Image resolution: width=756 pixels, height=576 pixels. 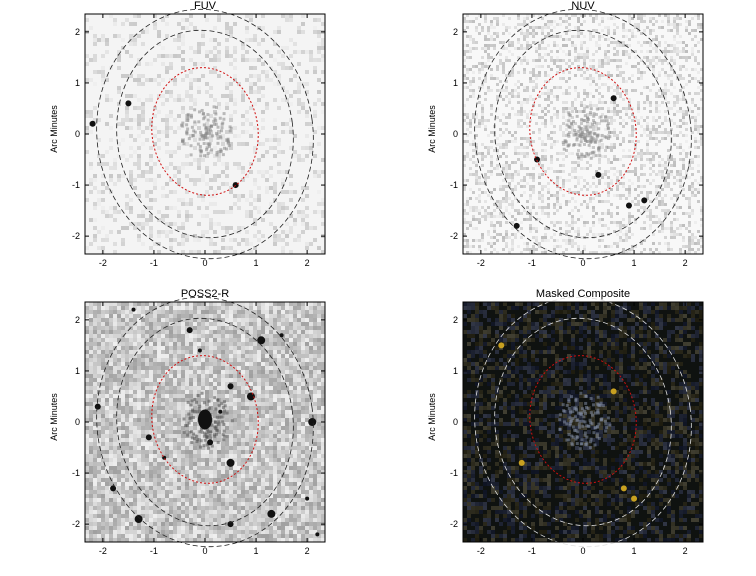 What do you see at coordinates (583, 294) in the screenshot?
I see `panel-title: Masked Composite` at bounding box center [583, 294].